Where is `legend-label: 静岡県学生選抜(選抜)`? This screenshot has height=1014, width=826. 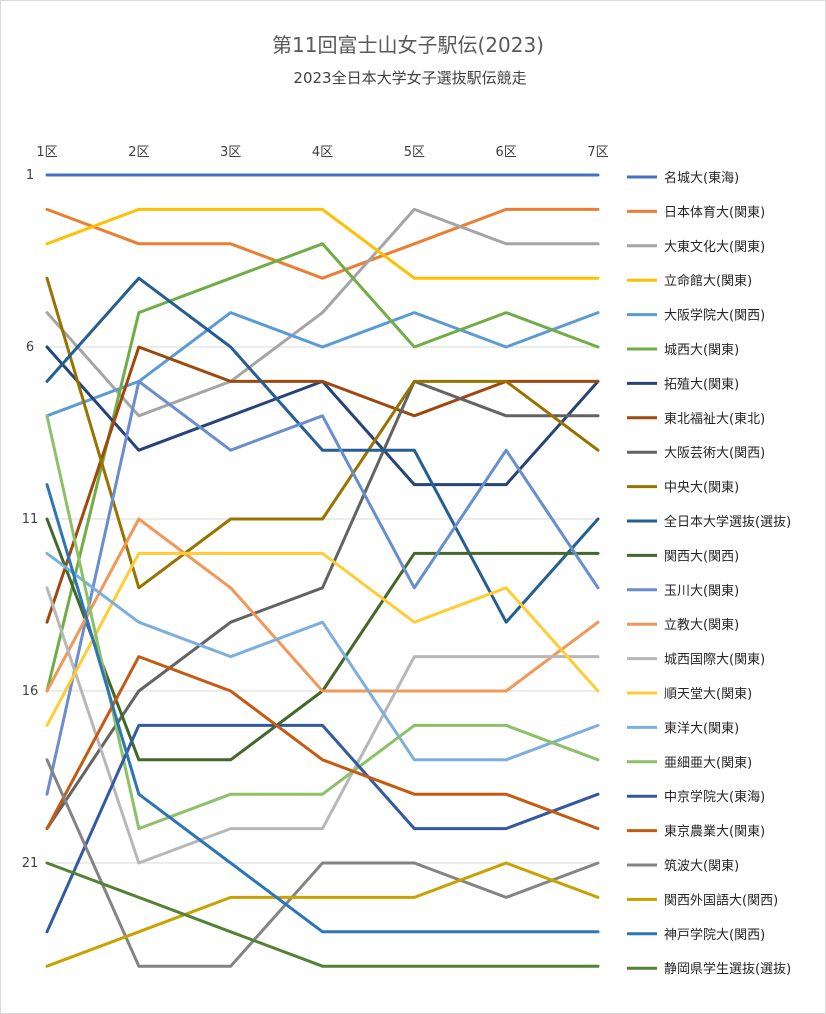 legend-label: 静岡県学生選抜(選抜) is located at coordinates (727, 969).